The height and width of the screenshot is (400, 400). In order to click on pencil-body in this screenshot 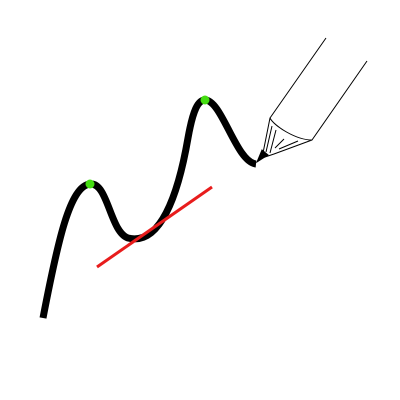, I will do `click(318, 89)`.